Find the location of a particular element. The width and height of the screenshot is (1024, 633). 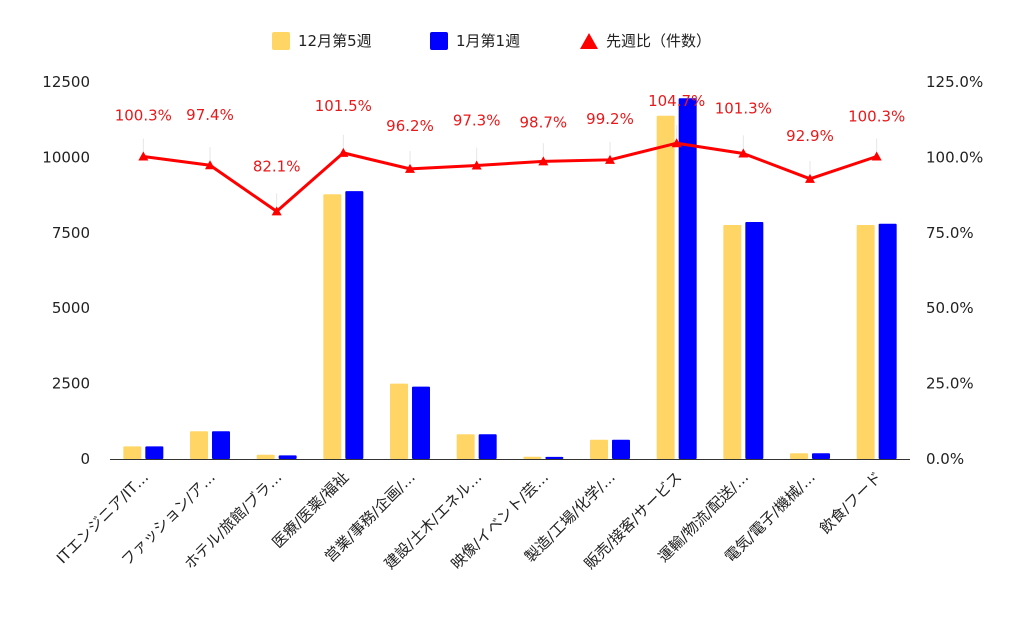

ratio-data-label: 101.5% is located at coordinates (343, 106).